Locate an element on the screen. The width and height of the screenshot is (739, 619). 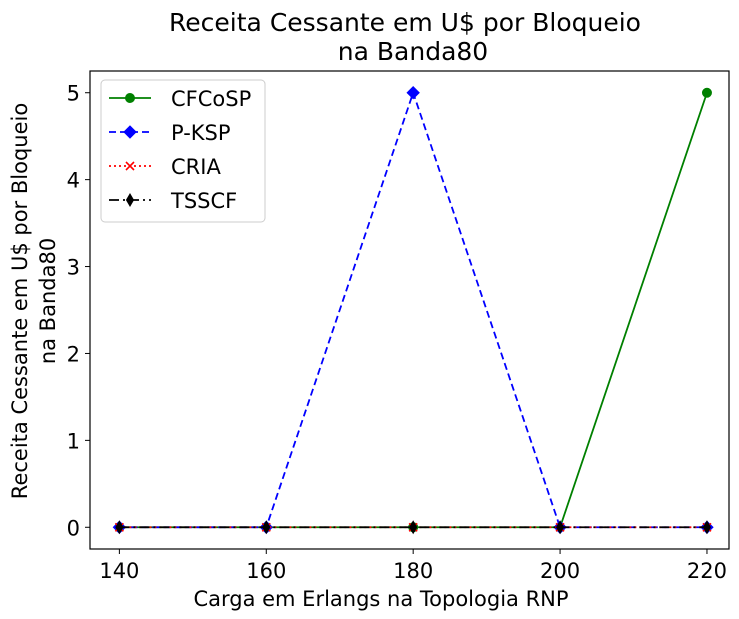
chart-title-line2: na Banda80 is located at coordinates (413, 51).